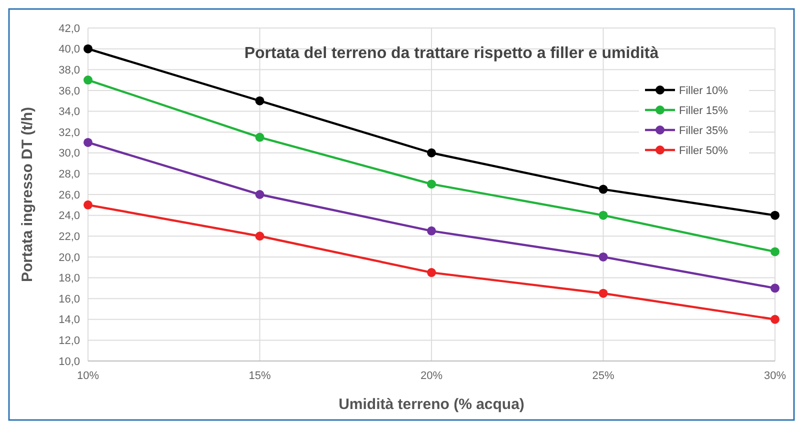 Image resolution: width=803 pixels, height=429 pixels. What do you see at coordinates (69, 236) in the screenshot?
I see `y-tick-label: 22,0` at bounding box center [69, 236].